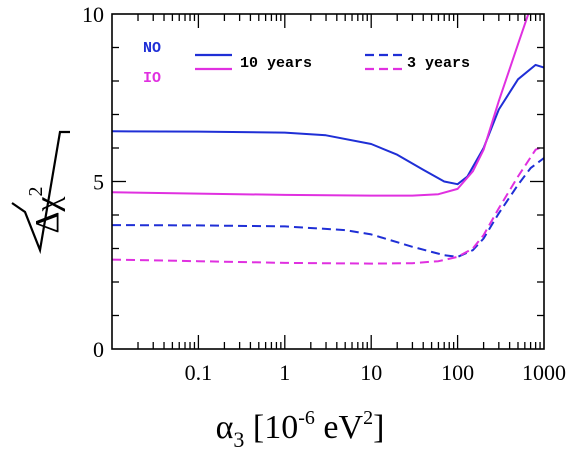 This screenshot has height=453, width=581. I want to click on legend-io-label: IO, so click(152, 78).